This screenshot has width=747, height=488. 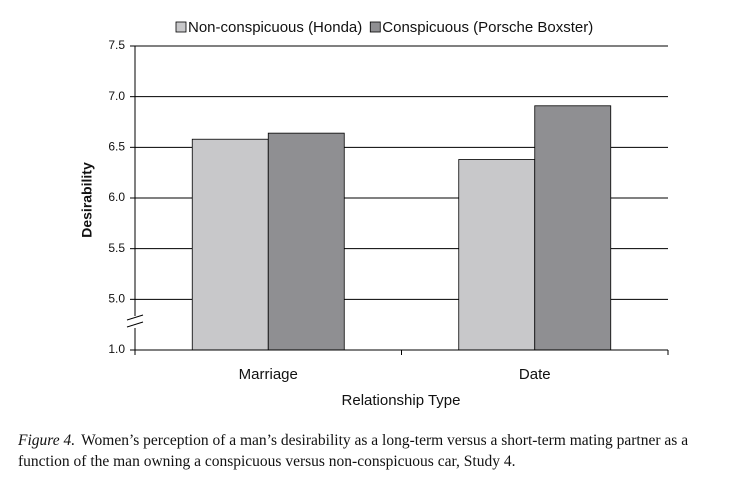 What do you see at coordinates (275, 27) in the screenshot?
I see `legend-label: Non-conspicuous (Honda)` at bounding box center [275, 27].